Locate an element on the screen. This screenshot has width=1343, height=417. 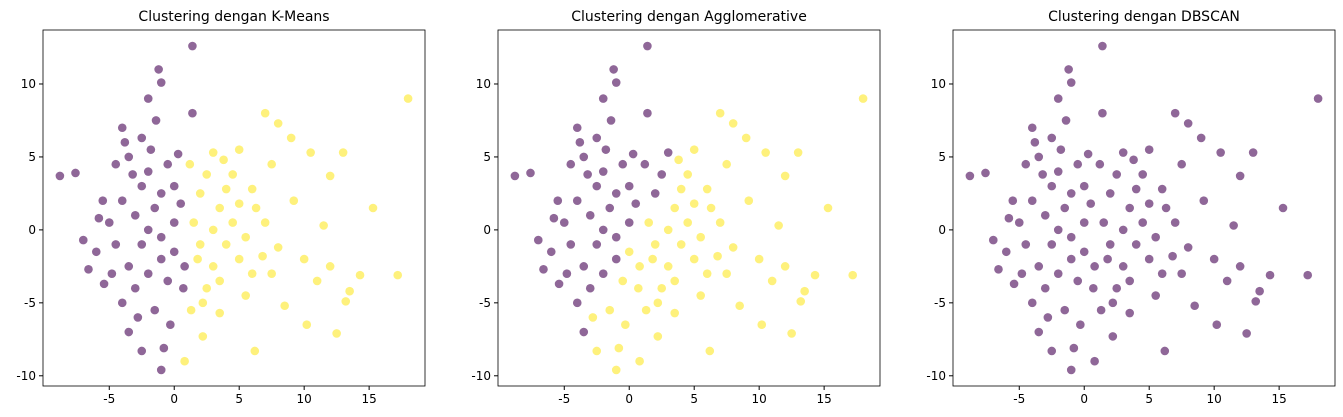
chart-title: Clustering dengan Agglomerative is located at coordinates (689, 17).